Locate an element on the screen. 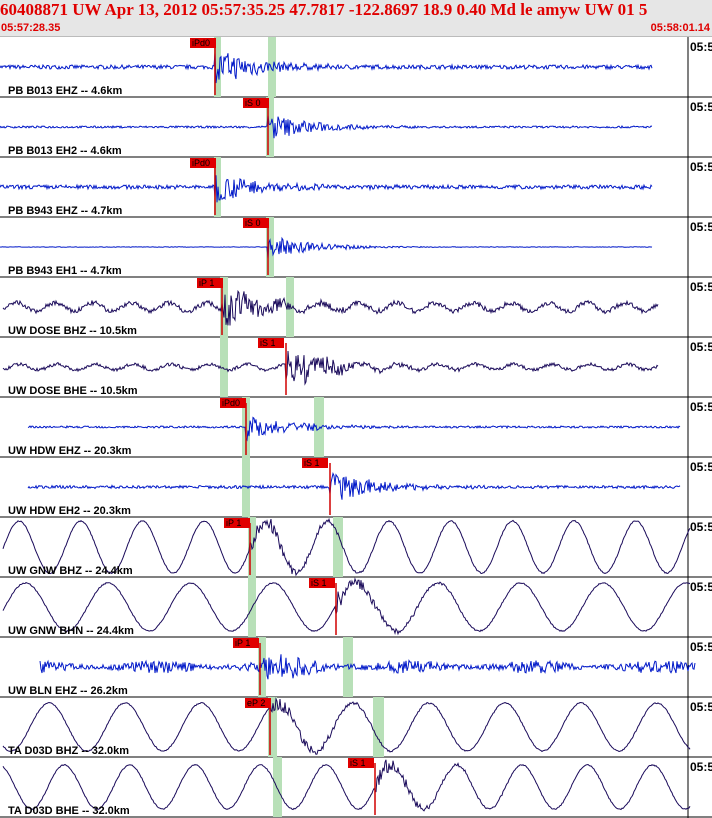 The width and height of the screenshot is (712, 818). start-time-label: 05:57:28.35 is located at coordinates (31, 28).